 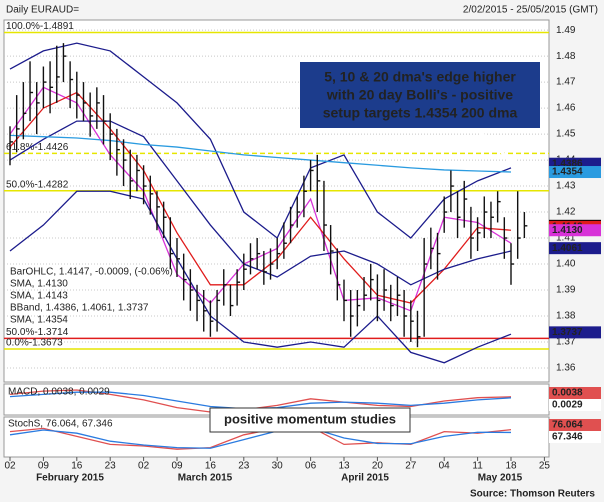 What do you see at coordinates (311, 466) in the screenshot?
I see `x-tick-label: 06` at bounding box center [311, 466].